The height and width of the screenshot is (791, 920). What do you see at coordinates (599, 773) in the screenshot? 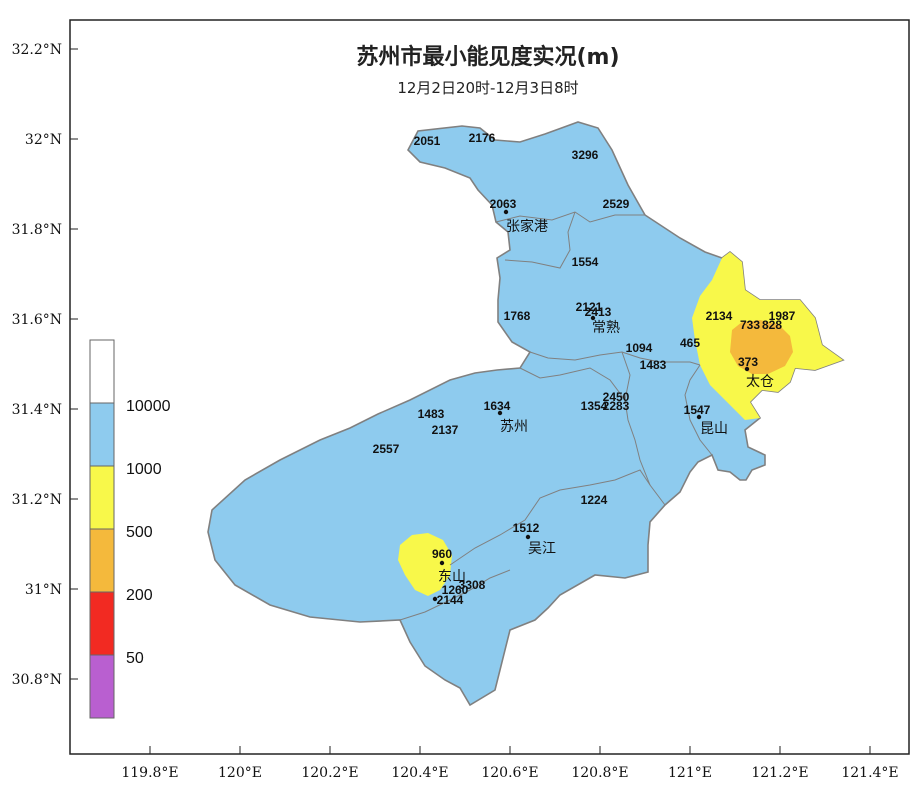
I see `x-tick-label: 120.8°E` at bounding box center [599, 773].